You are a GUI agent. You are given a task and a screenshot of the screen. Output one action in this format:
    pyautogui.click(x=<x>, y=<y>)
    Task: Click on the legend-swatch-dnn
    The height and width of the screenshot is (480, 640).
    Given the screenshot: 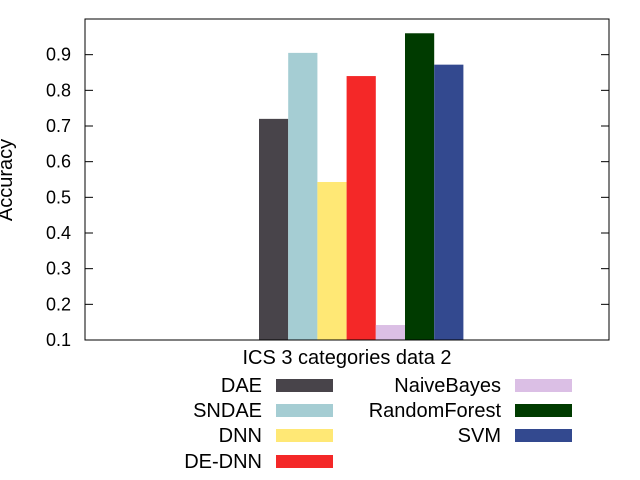 What is the action you would take?
    pyautogui.click(x=304, y=435)
    